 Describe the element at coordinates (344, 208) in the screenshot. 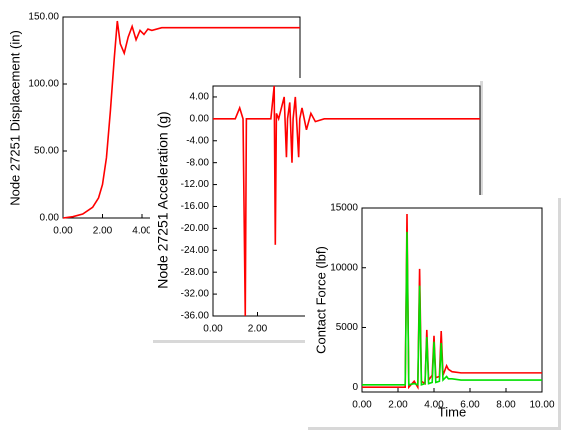

I see `y-tick-label: 15000` at that location.